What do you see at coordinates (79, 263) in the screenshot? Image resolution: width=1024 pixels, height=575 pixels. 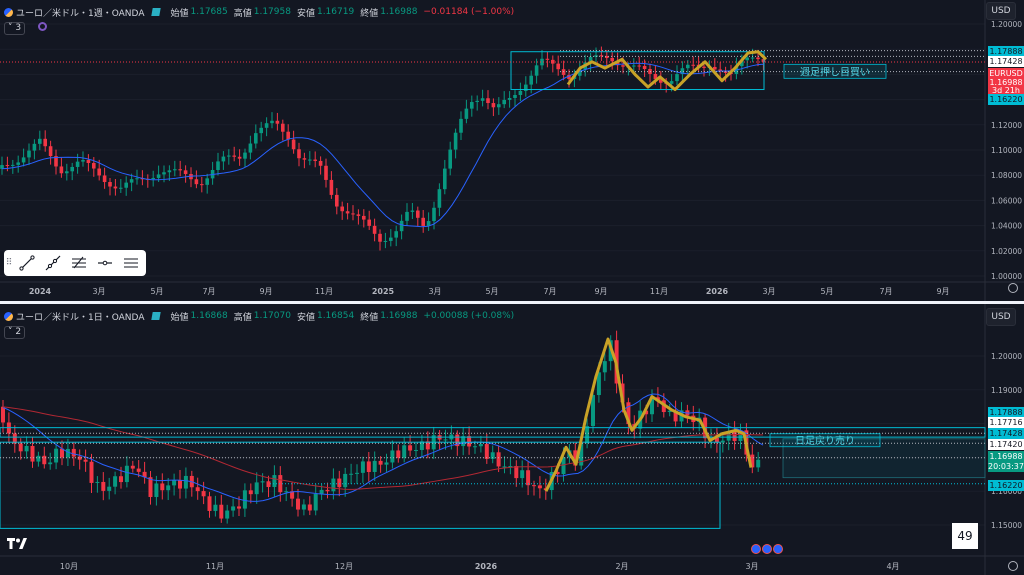 I see `fib-icon` at bounding box center [79, 263].